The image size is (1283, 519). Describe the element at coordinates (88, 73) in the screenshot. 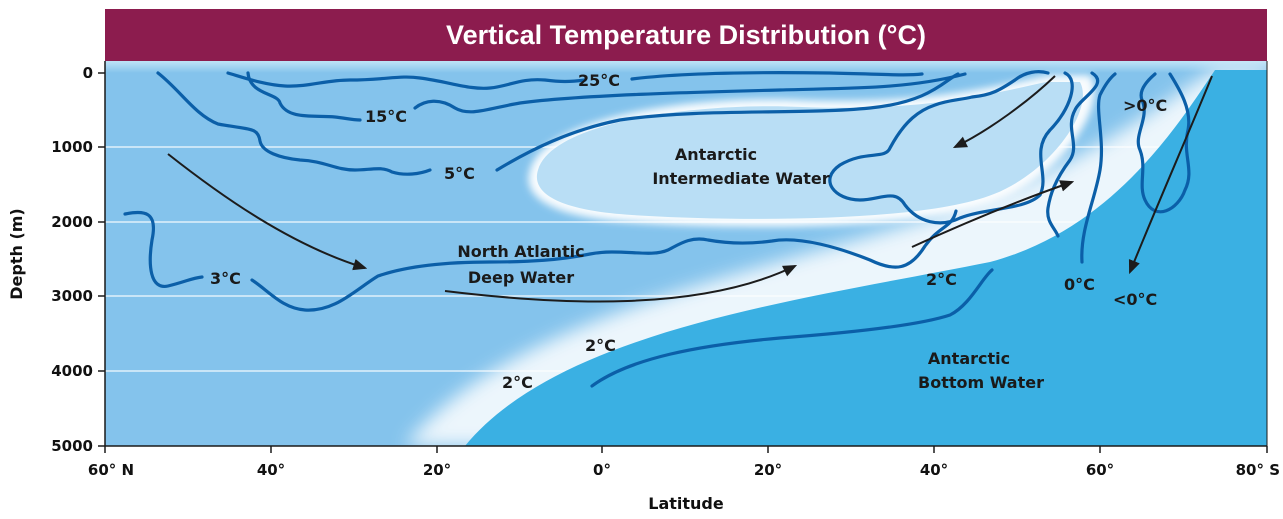

I see `y-tick-label: 0` at that location.